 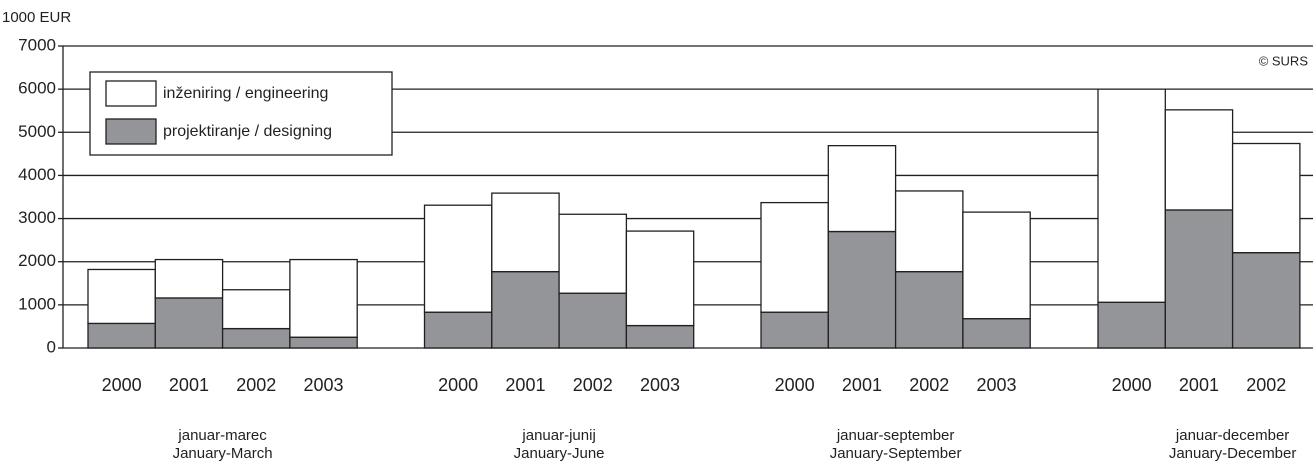 What do you see at coordinates (1284, 60) in the screenshot?
I see `copyright: © SURS` at bounding box center [1284, 60].